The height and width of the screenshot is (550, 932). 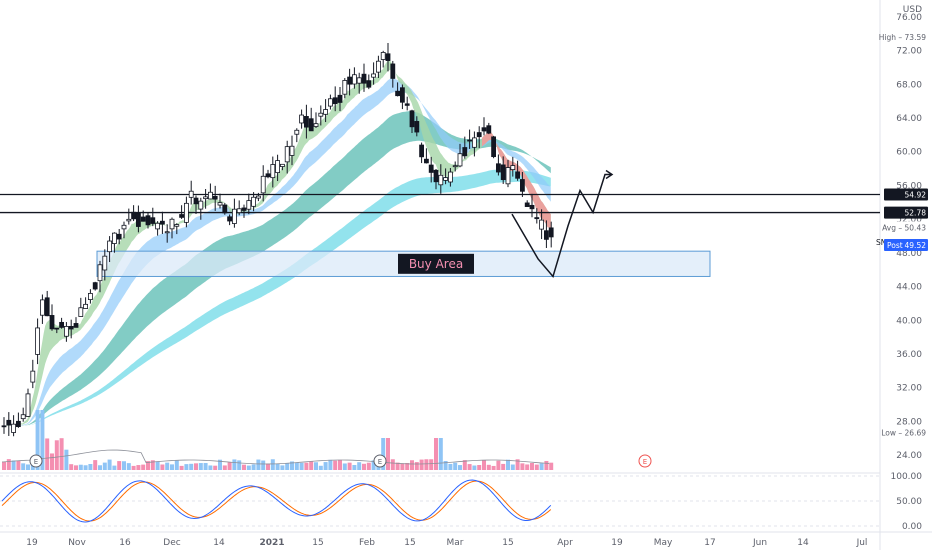 I want to click on time-tick-label: May, so click(x=663, y=543).